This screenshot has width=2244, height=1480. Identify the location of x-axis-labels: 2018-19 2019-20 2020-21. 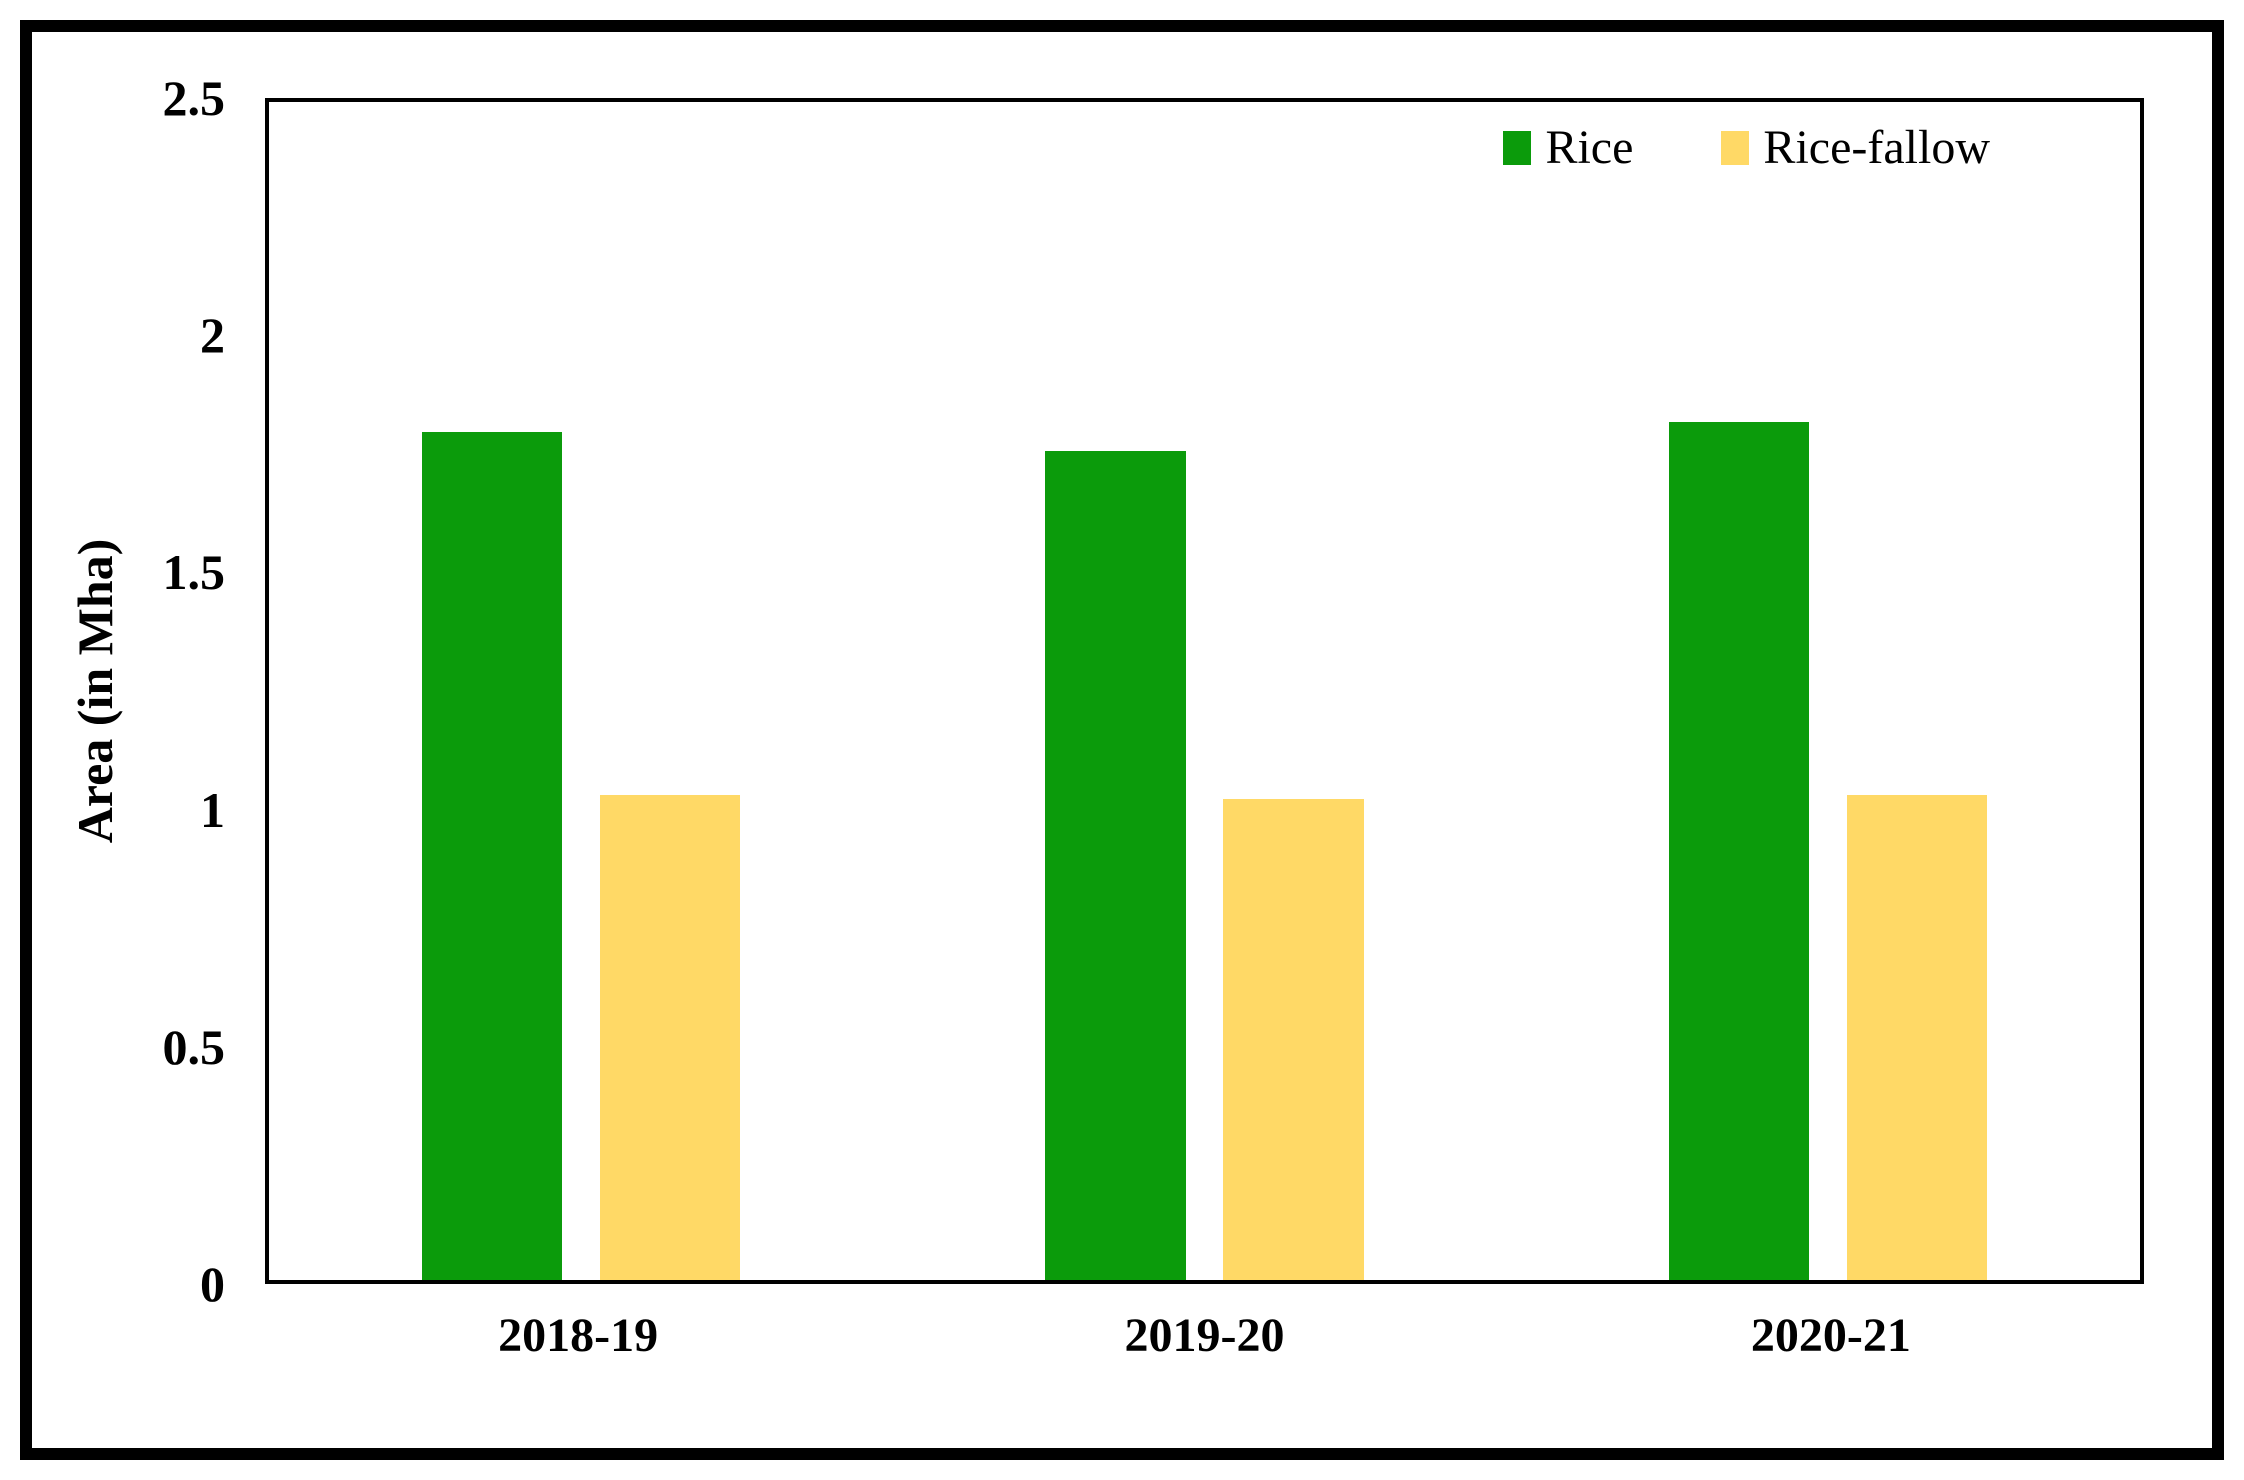
(1122, 1342).